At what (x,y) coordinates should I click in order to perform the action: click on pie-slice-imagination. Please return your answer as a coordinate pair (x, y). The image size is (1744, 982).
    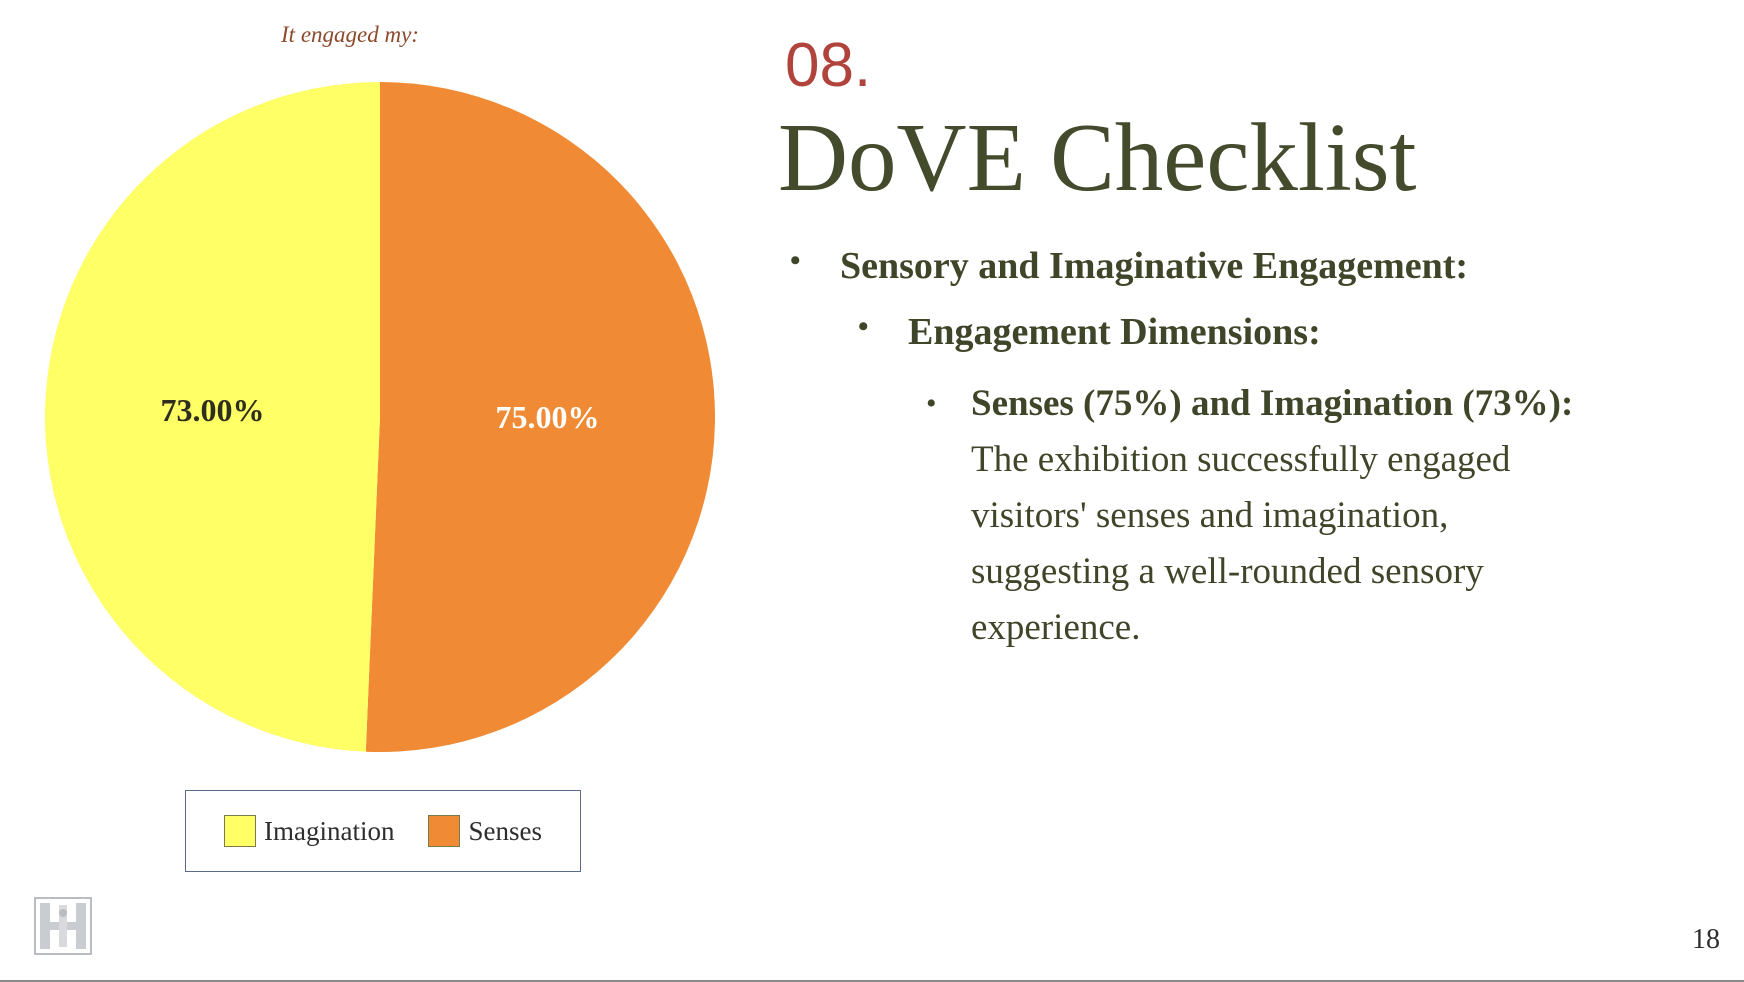
    Looking at the image, I should click on (212, 417).